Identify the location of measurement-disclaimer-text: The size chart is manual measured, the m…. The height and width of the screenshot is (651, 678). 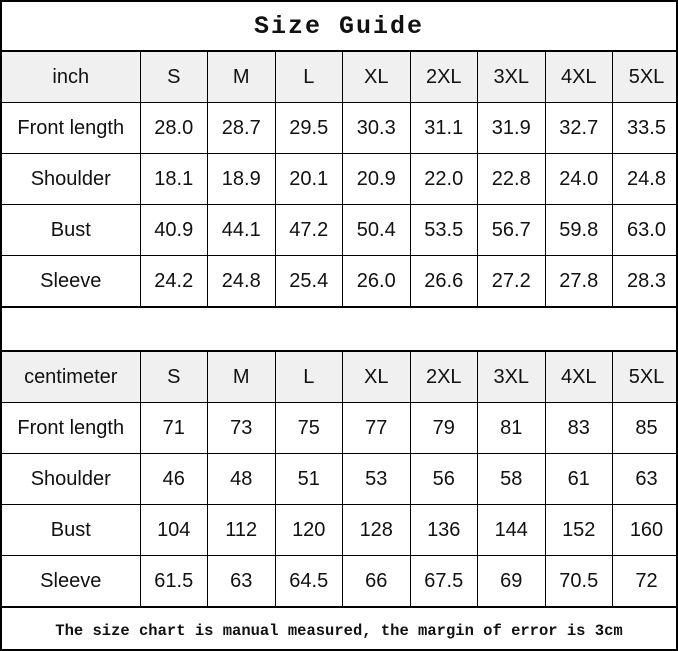
(339, 631).